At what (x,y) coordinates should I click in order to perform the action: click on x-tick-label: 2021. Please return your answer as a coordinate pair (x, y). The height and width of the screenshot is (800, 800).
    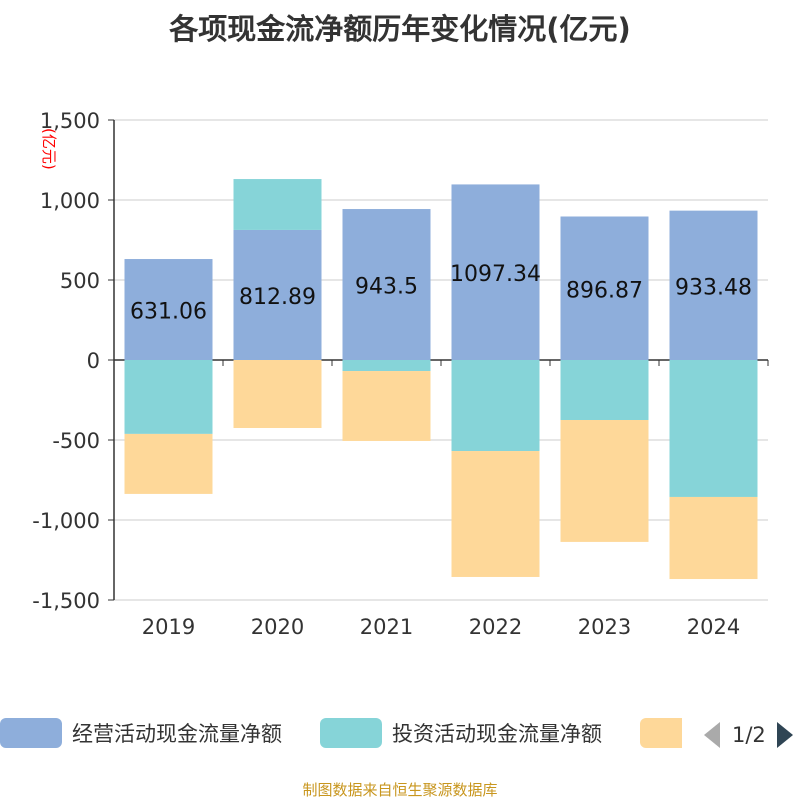
    Looking at the image, I should click on (386, 627).